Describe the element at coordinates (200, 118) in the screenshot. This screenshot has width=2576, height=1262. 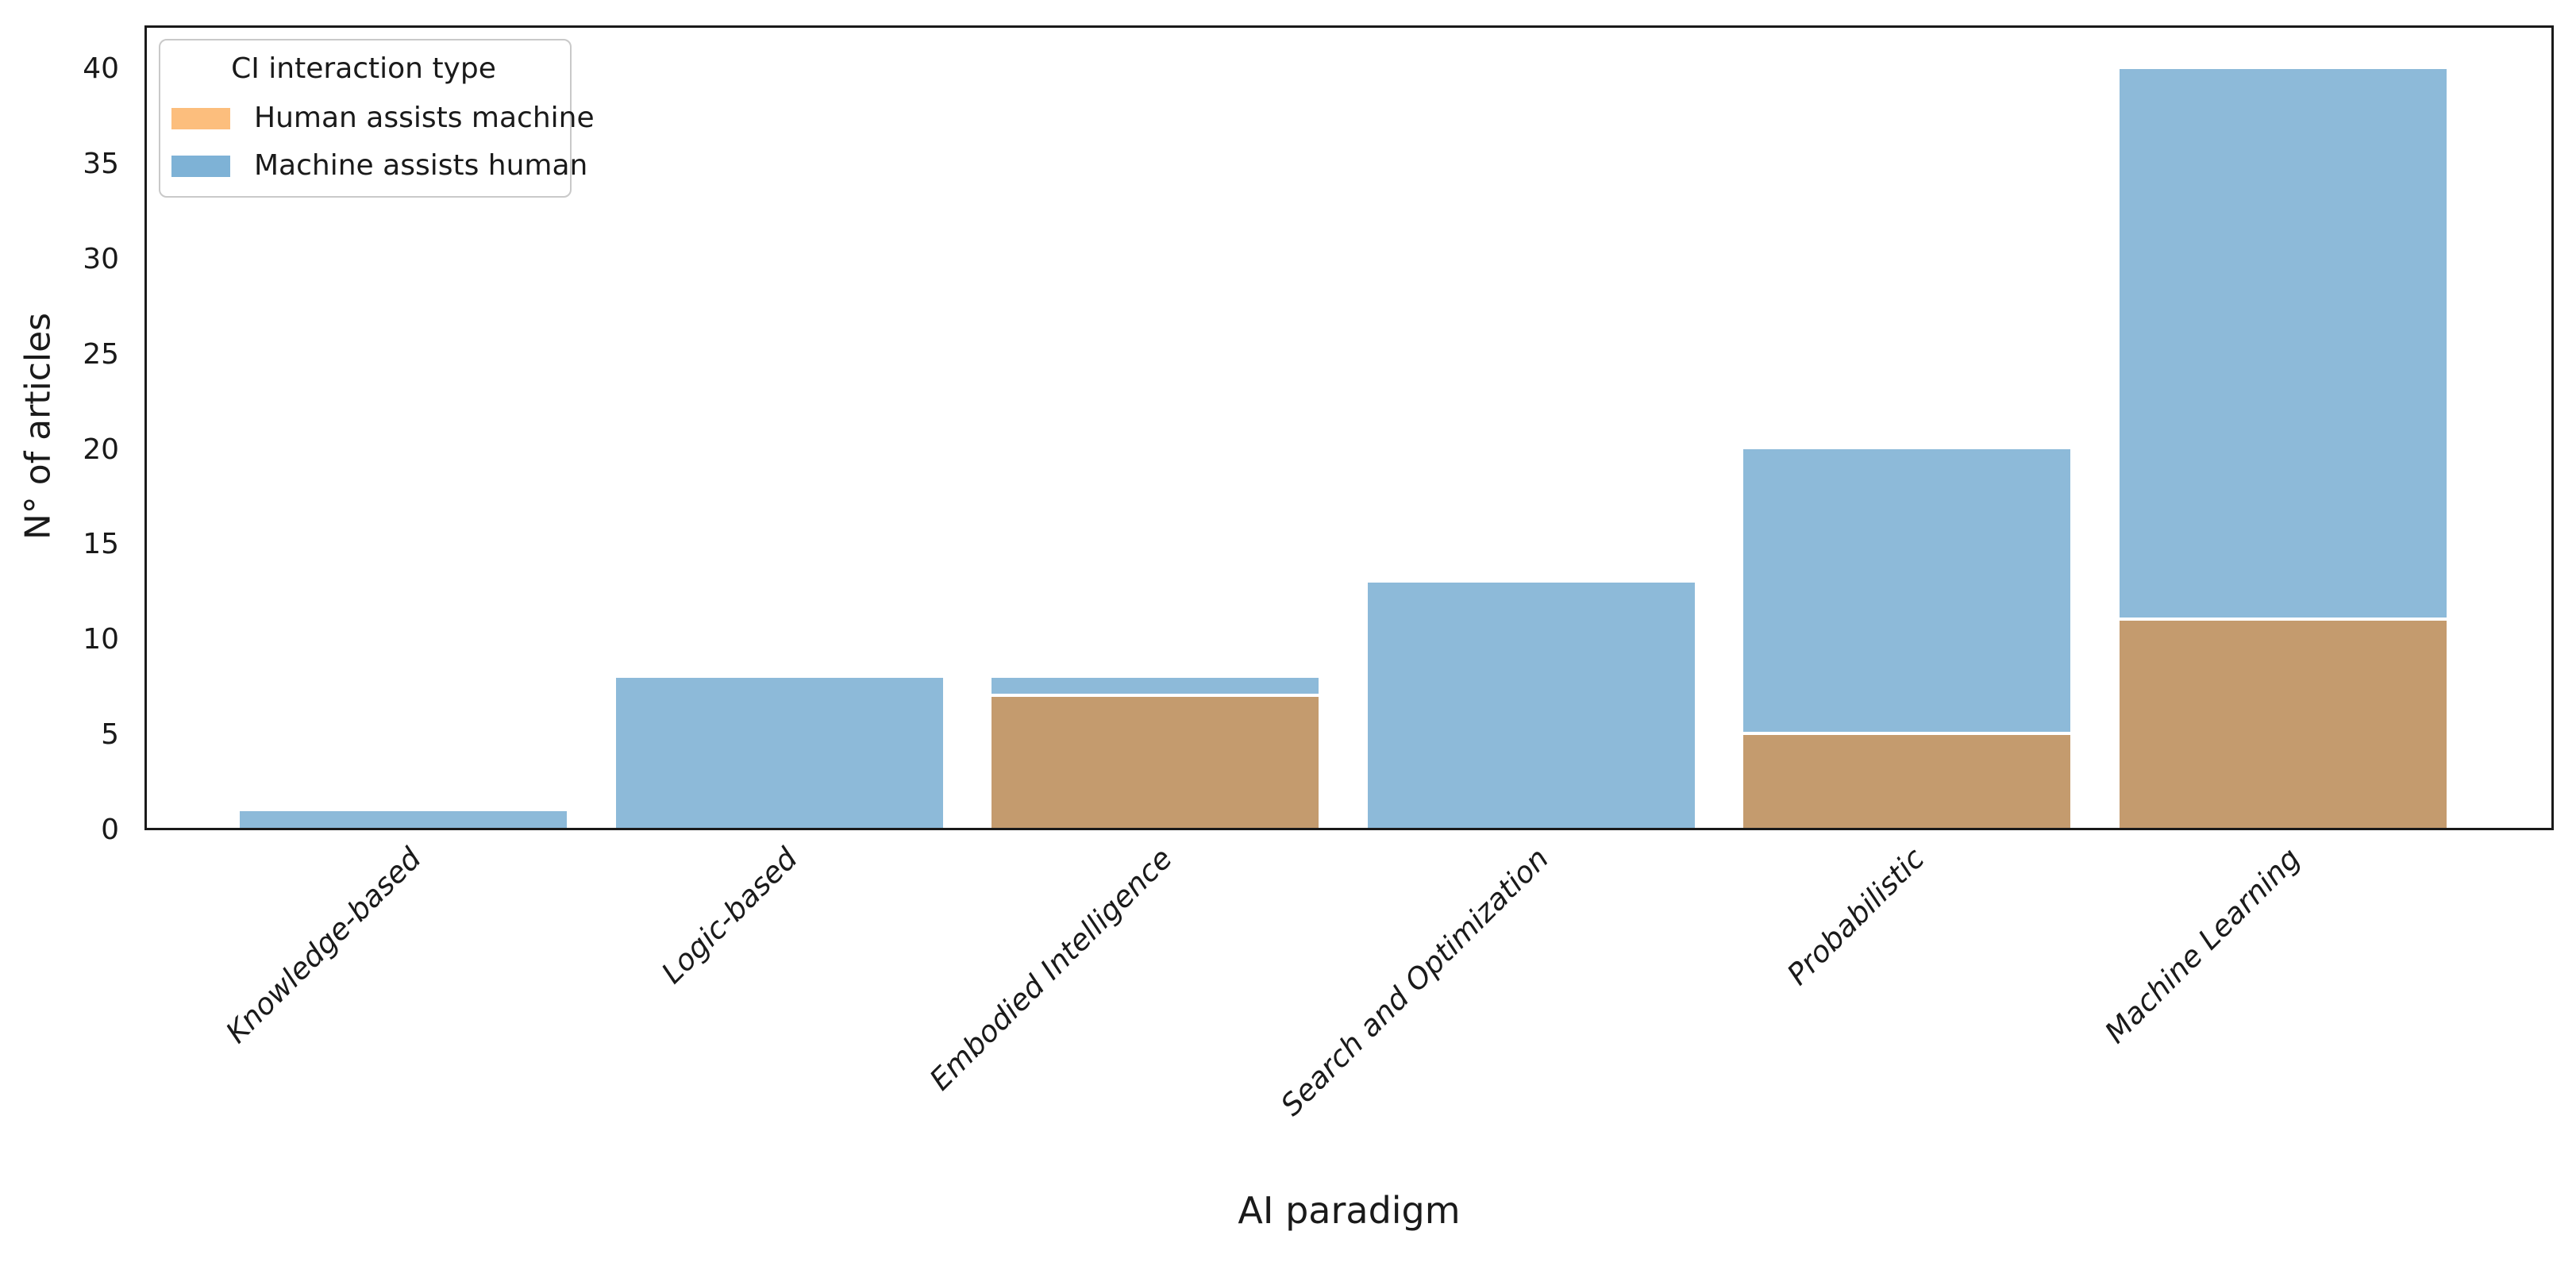
I see `legend-swatch-human-assists-machine` at that location.